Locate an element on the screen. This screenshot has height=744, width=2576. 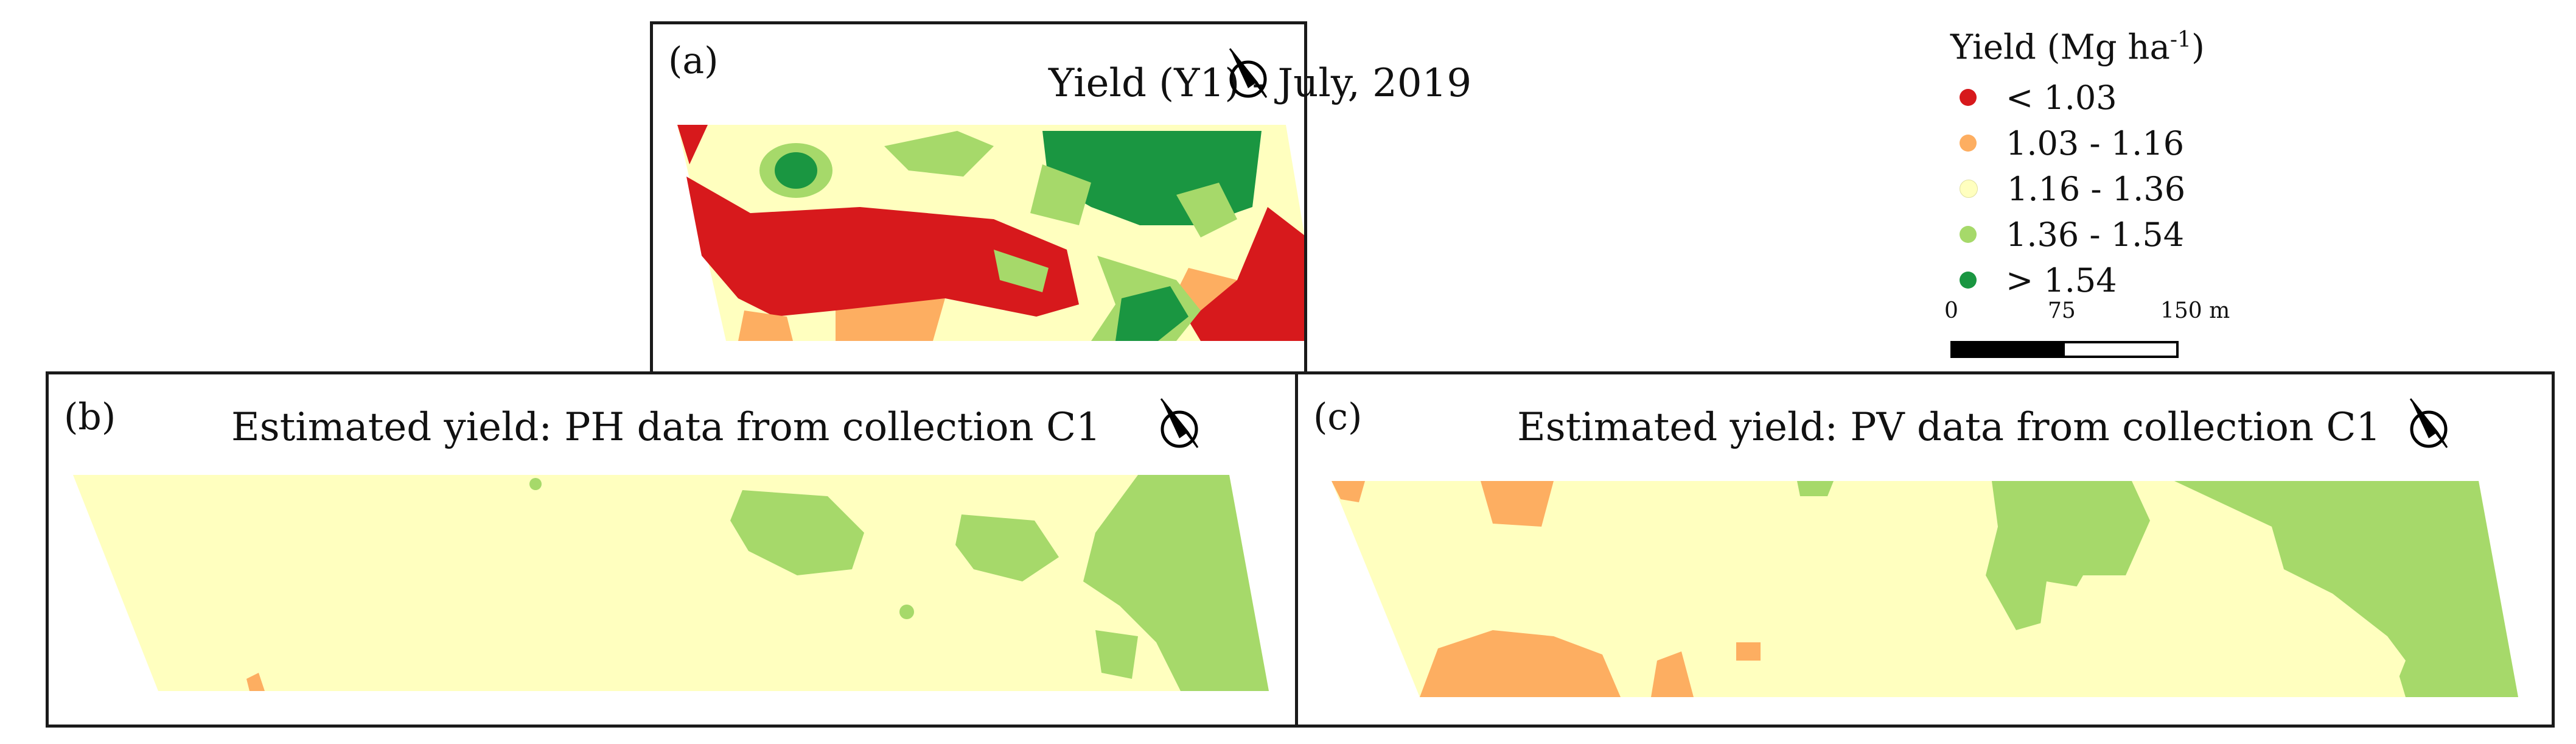
panel-a-label: (a) is located at coordinates (694, 61).